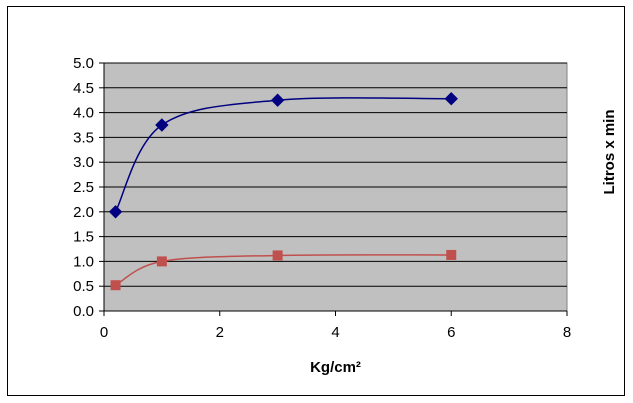 The width and height of the screenshot is (633, 403). What do you see at coordinates (83, 237) in the screenshot?
I see `y-tick-label: 1.5` at bounding box center [83, 237].